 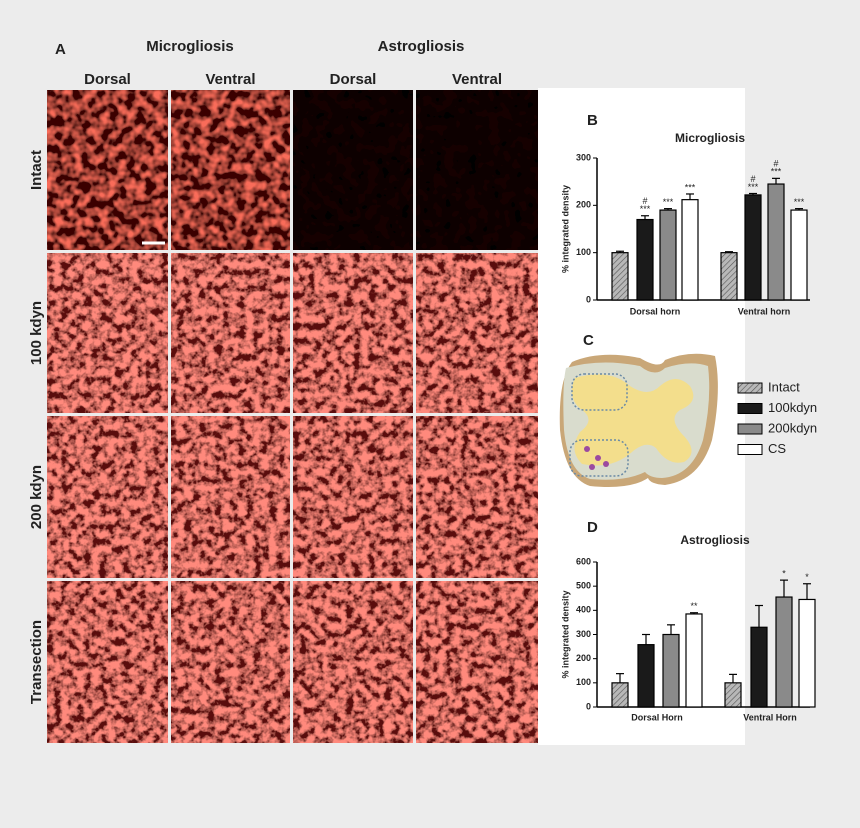 What do you see at coordinates (694, 606) in the screenshot?
I see `significance-label: **` at bounding box center [694, 606].